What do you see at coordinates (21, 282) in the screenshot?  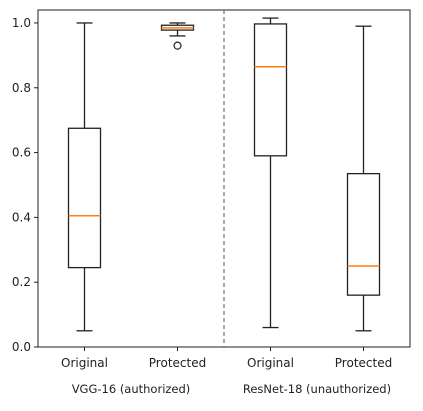 I see `y-tick-label: 0.2` at bounding box center [21, 282].